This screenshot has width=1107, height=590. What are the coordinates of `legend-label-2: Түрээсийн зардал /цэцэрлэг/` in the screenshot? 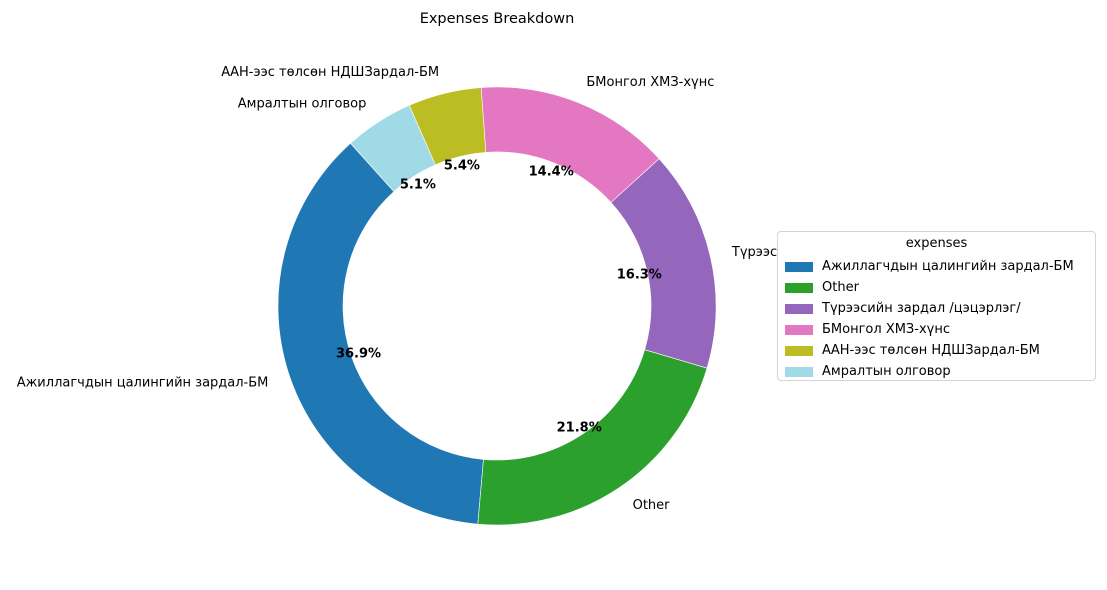 It's located at (921, 308).